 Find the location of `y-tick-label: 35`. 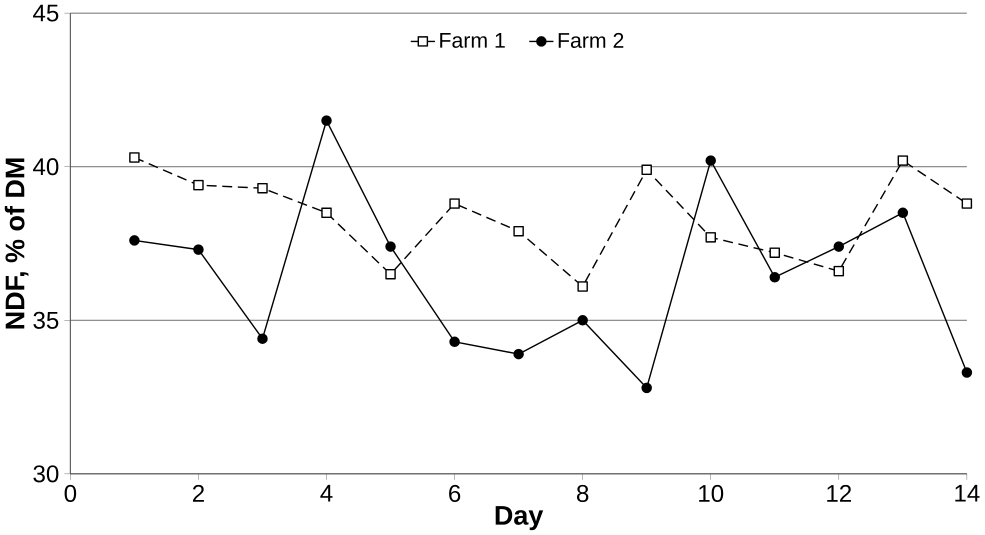

y-tick-label: 35 is located at coordinates (45, 320).